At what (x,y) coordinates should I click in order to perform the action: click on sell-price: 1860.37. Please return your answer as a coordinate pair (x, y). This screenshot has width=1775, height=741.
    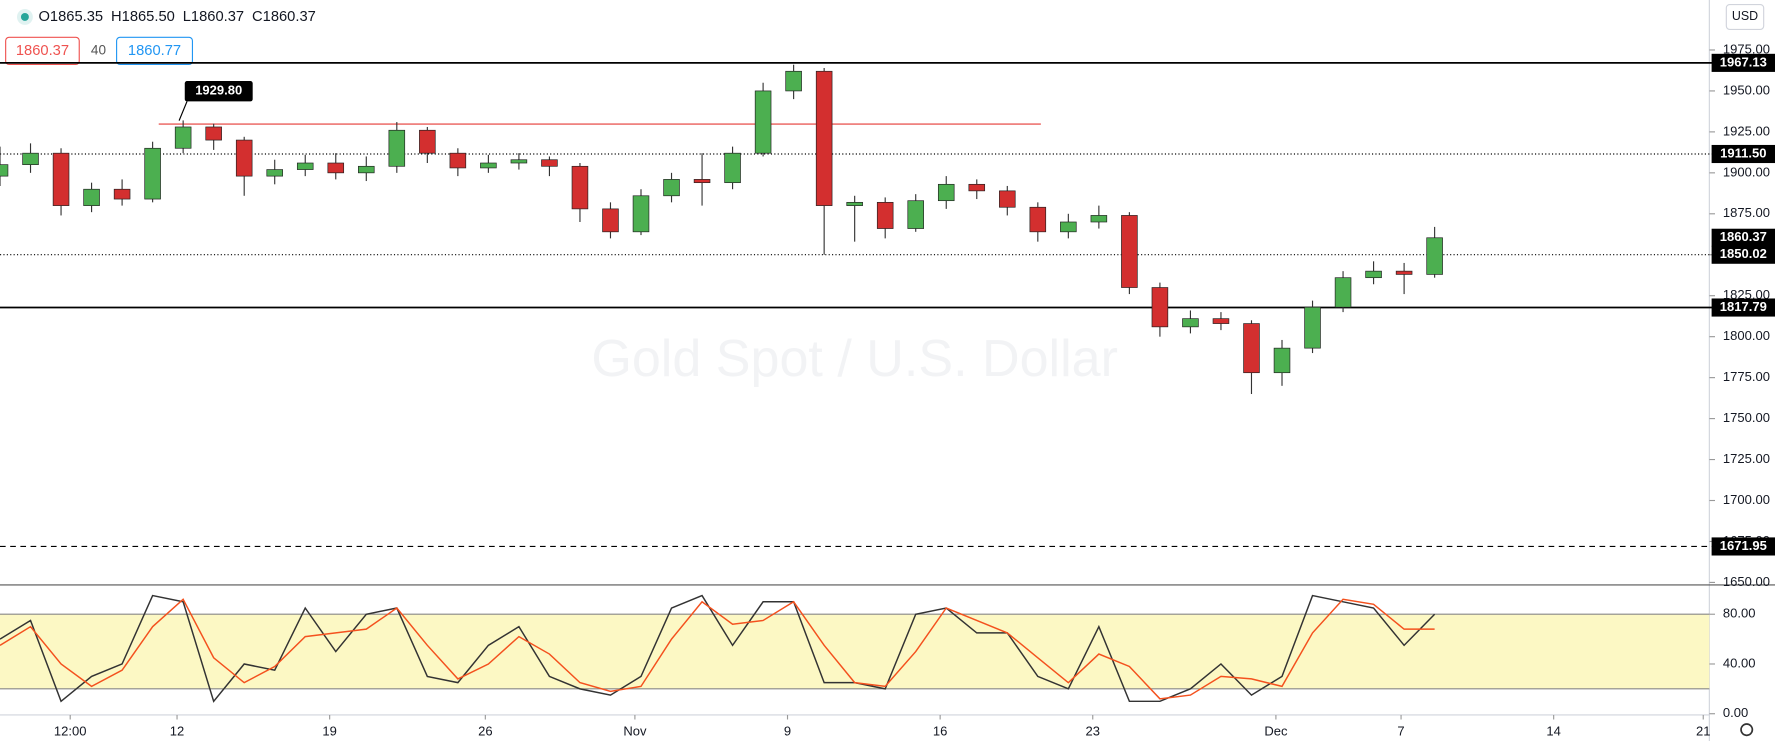
    Looking at the image, I should click on (42, 51).